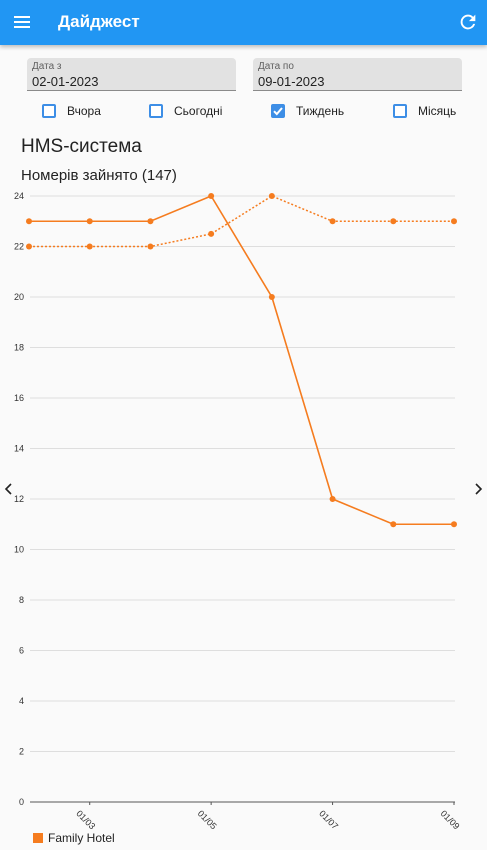  Describe the element at coordinates (84, 111) in the screenshot. I see `period-label: Вчора` at that location.